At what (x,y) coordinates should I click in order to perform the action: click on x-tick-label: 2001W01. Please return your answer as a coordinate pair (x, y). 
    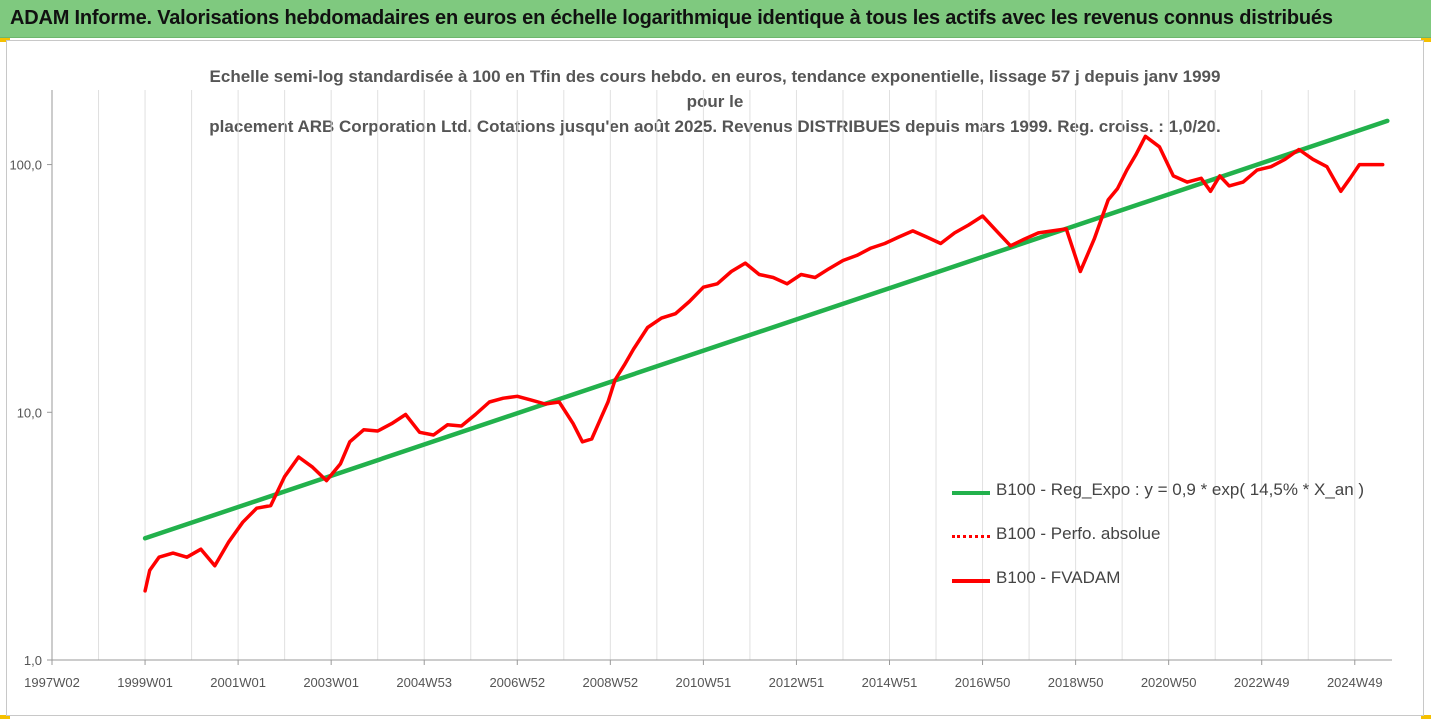
    Looking at the image, I should click on (238, 682).